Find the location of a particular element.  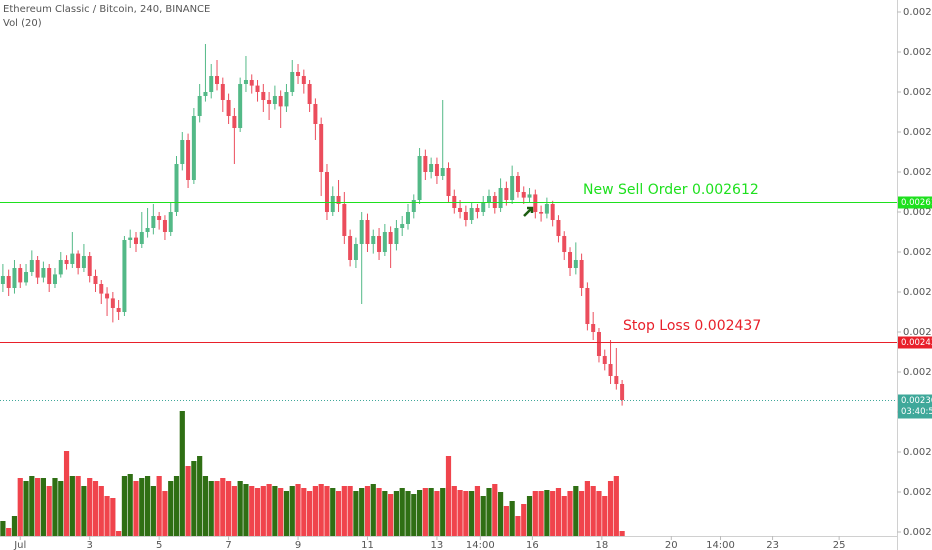

y-tick-label: 0.002750 is located at coordinates (917, 92).